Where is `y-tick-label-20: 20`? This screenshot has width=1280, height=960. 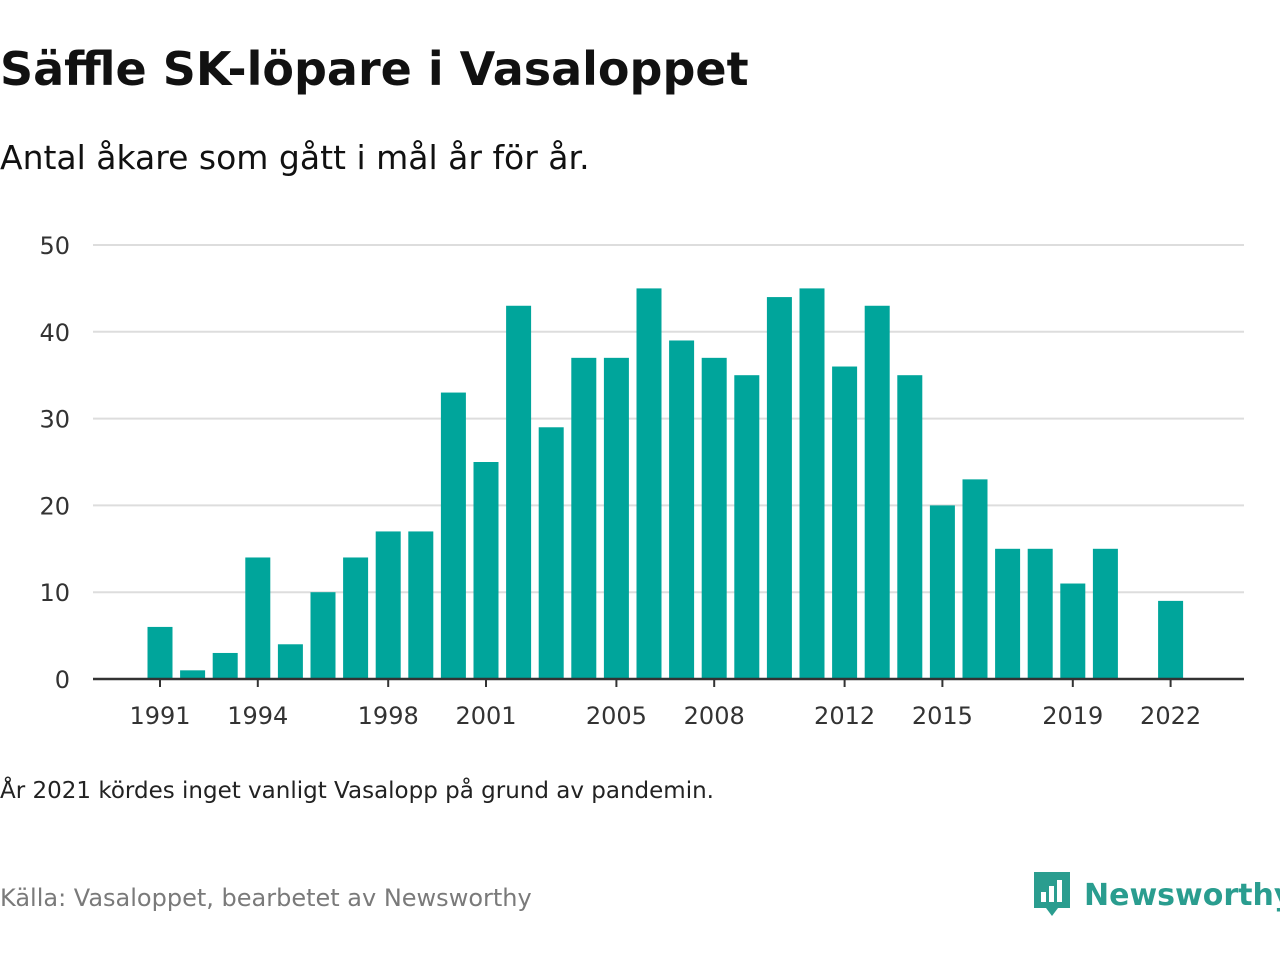 y-tick-label-20: 20 is located at coordinates (54, 506).